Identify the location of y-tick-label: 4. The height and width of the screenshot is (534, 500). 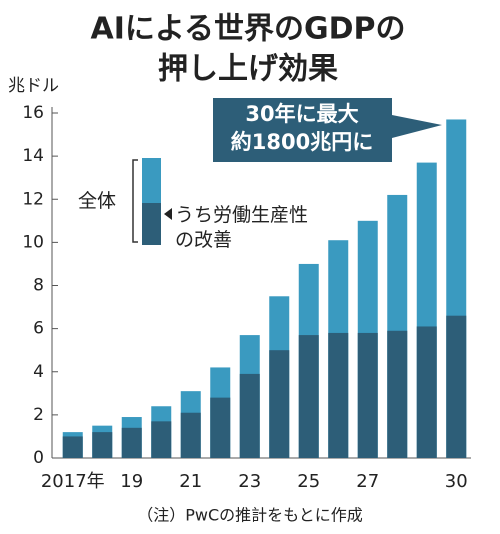
(38, 372).